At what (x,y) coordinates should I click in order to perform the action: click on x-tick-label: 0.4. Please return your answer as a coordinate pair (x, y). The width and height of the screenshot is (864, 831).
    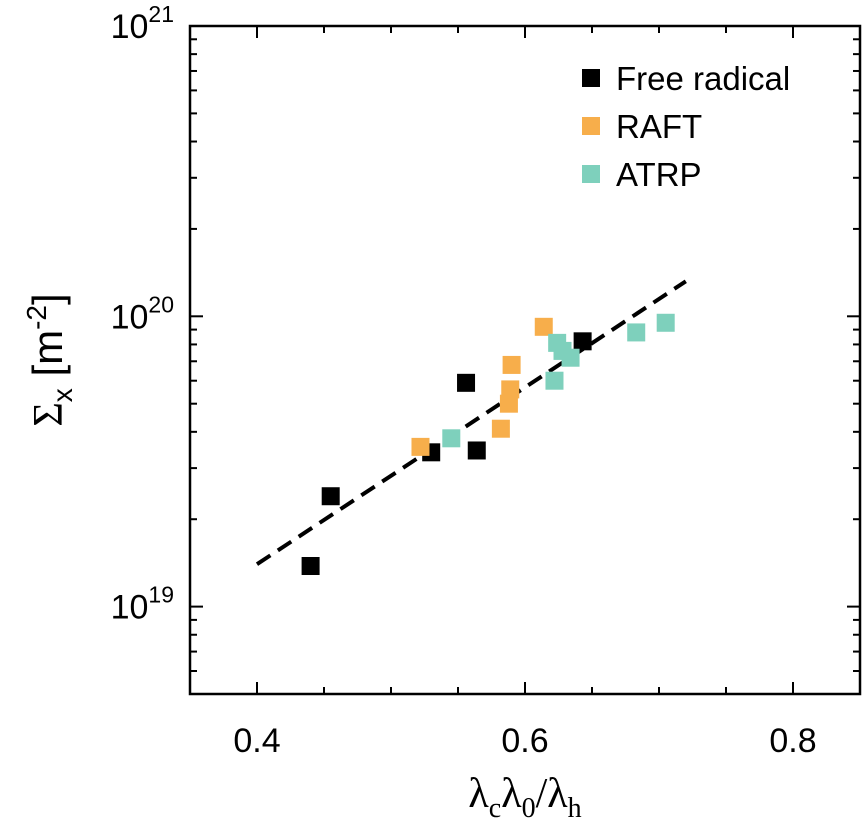
    Looking at the image, I should click on (256, 741).